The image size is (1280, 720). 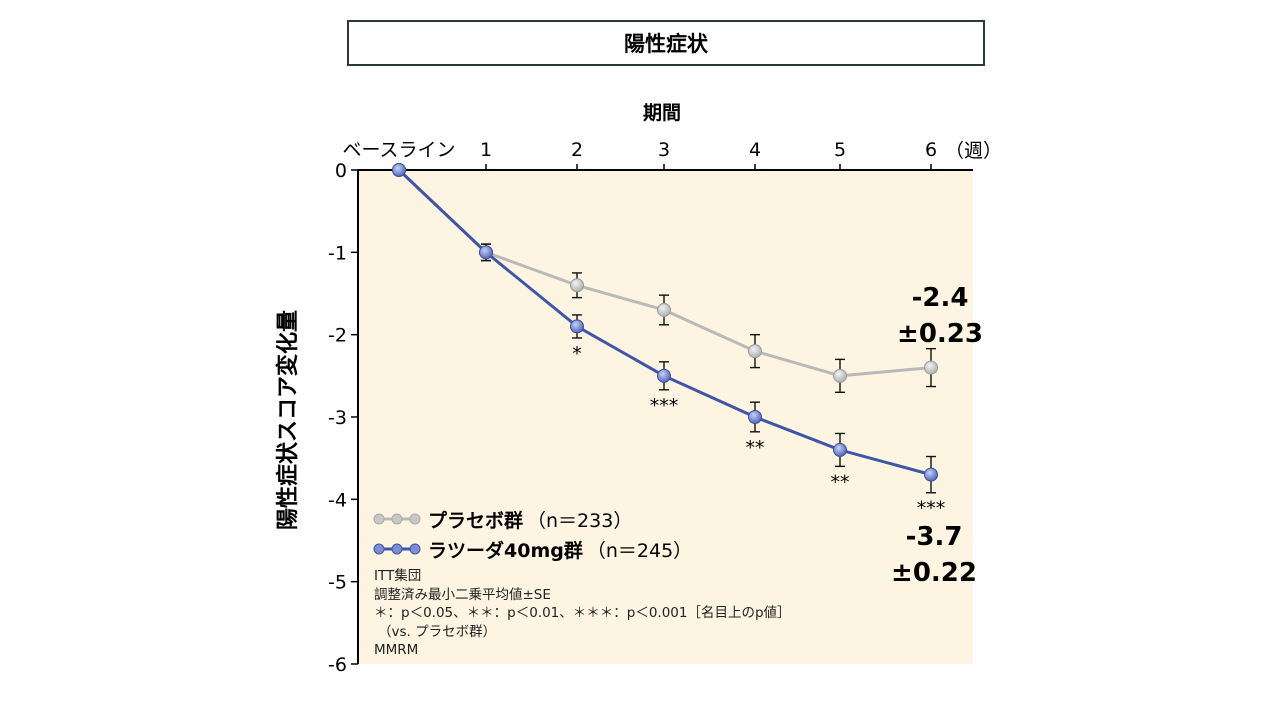 I want to click on footnote-significance: ＊：p＜0.05、＊＊：p＜0.01、＊＊＊：p＜0.001［名目上のp値］, so click(x=582, y=613).